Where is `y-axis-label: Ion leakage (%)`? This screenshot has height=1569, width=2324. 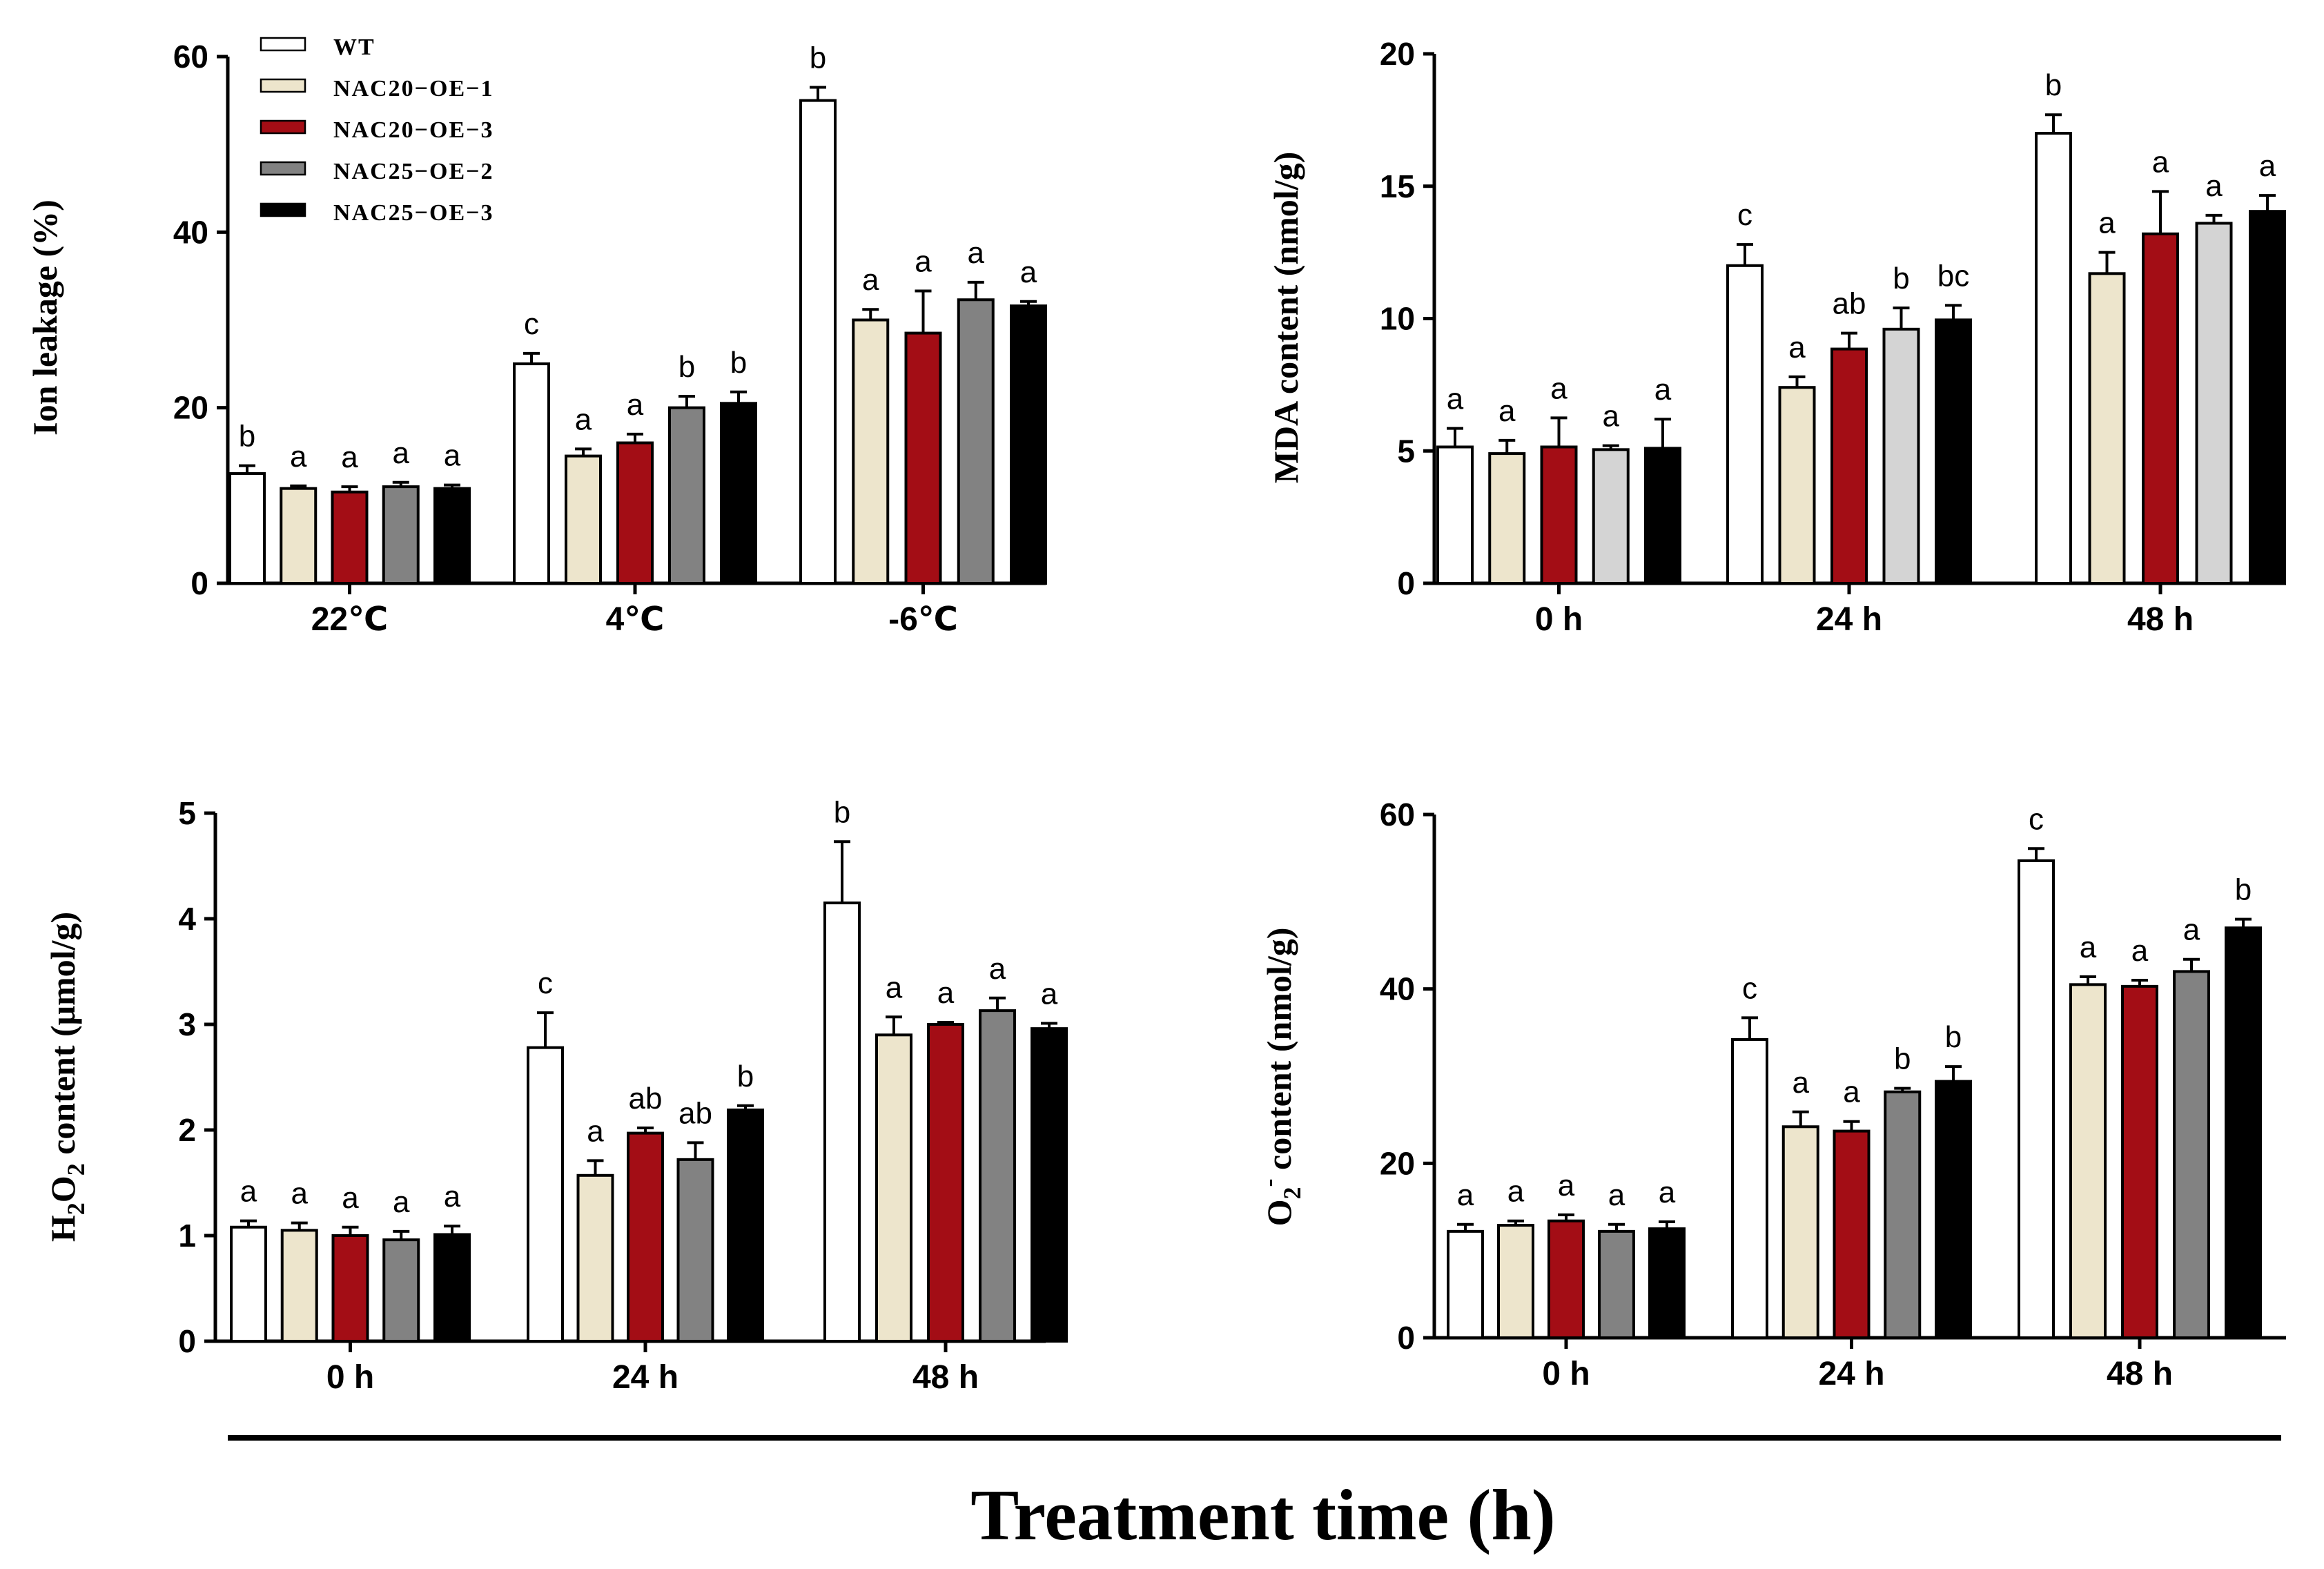 y-axis-label: Ion leakage (%) is located at coordinates (45, 317).